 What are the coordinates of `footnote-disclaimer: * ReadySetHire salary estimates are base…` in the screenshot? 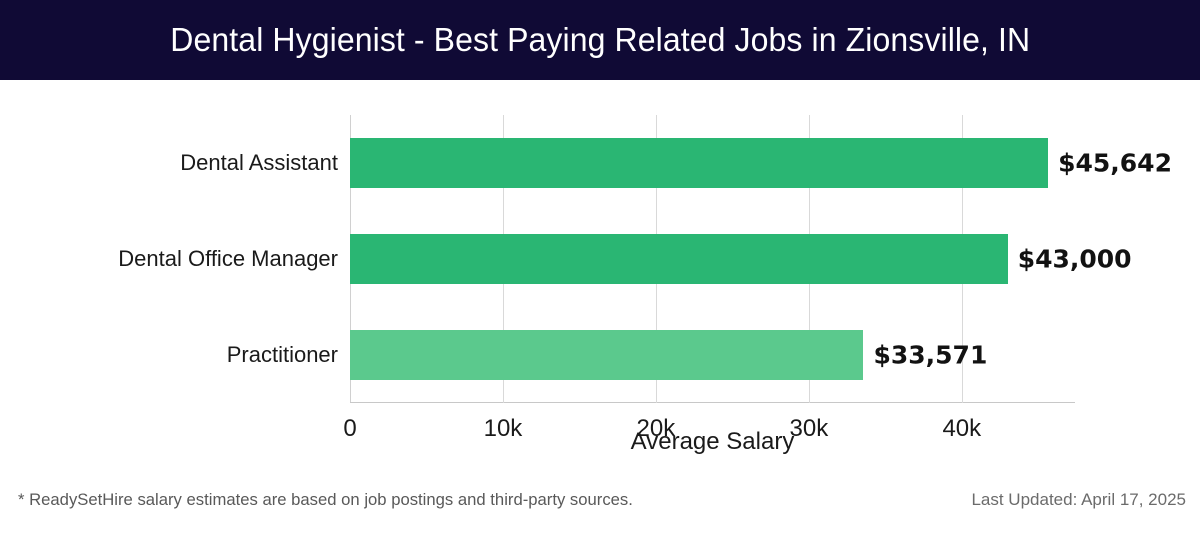 It's located at (325, 499).